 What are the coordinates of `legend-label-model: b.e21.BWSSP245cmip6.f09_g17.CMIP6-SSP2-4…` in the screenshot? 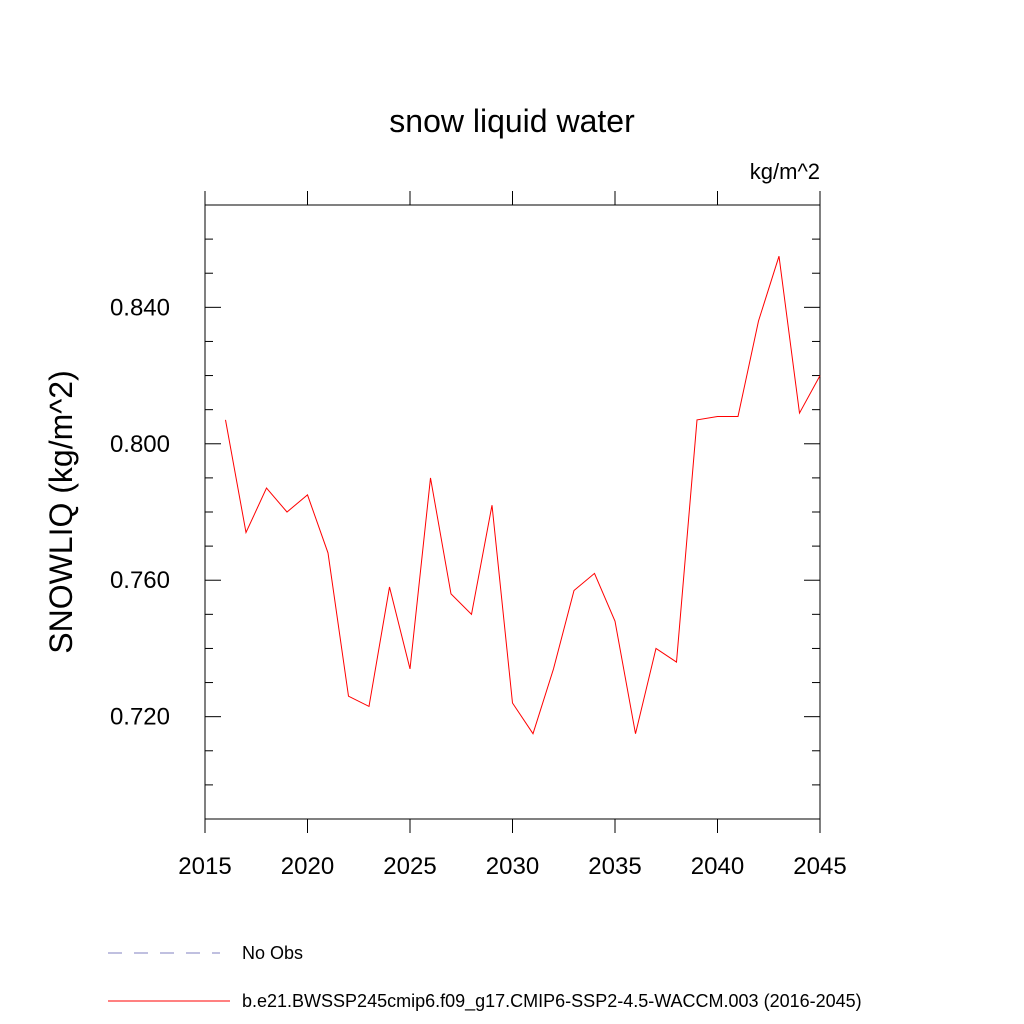 It's located at (552, 1001).